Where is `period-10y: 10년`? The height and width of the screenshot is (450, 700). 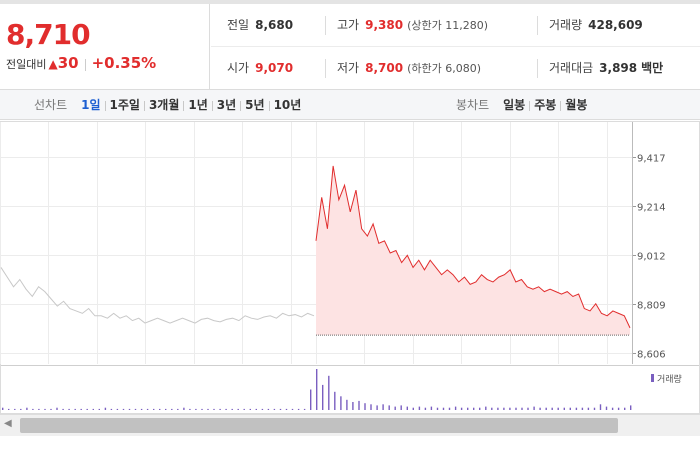
period-10y: 10년 is located at coordinates (287, 105).